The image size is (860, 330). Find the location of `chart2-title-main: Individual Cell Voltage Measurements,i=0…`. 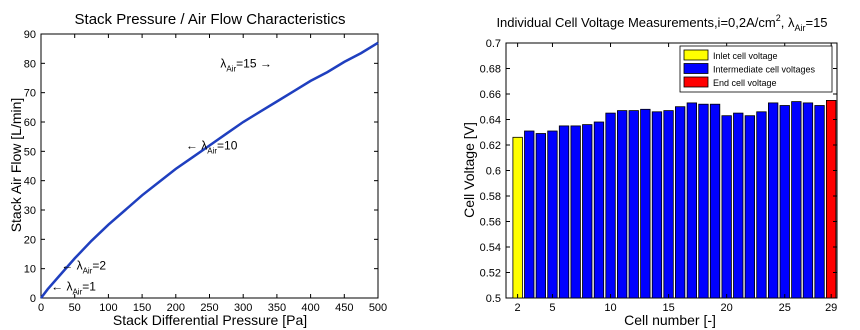

chart2-title-main: Individual Cell Voltage Measurements,i=0… is located at coordinates (635, 22).